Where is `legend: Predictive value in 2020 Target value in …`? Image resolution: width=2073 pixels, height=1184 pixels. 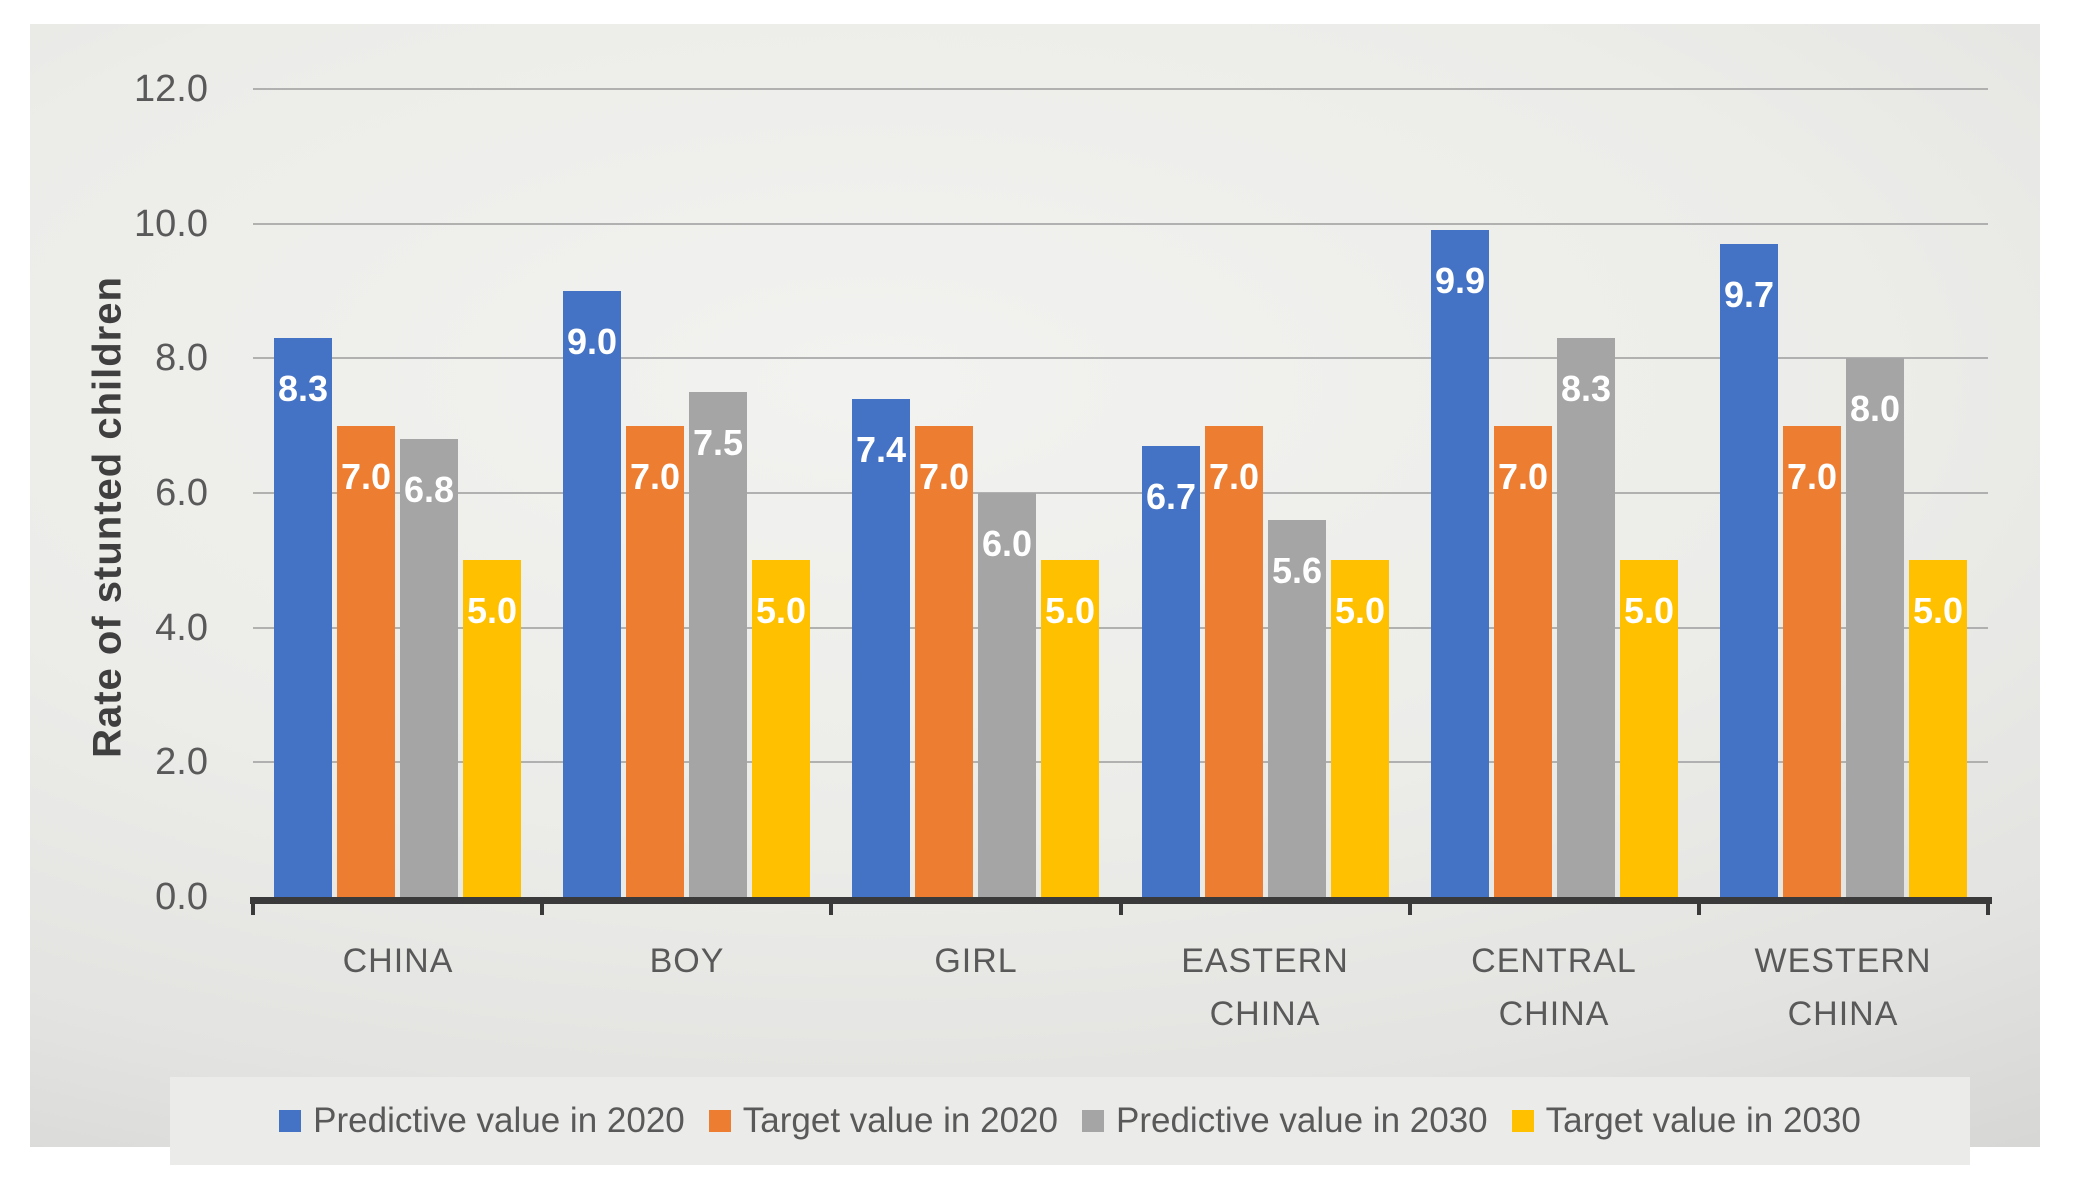
legend: Predictive value in 2020 Target value in … is located at coordinates (1070, 1121).